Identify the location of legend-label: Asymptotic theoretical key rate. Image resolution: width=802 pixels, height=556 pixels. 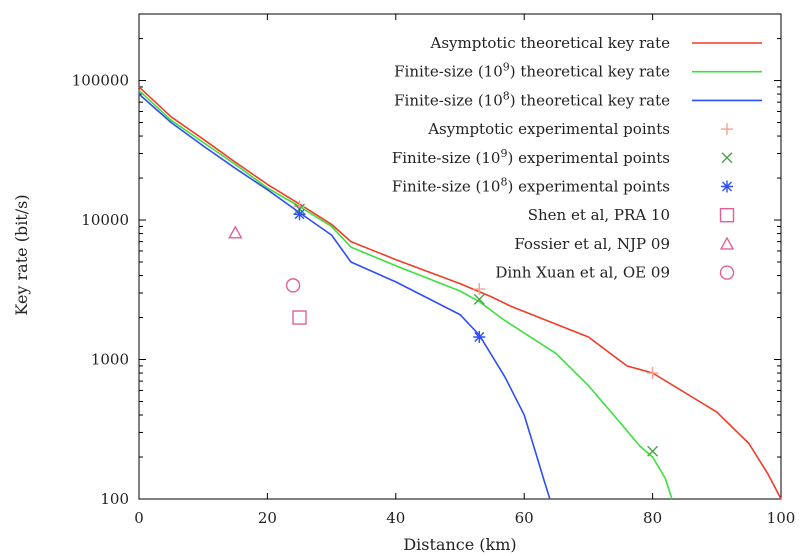
(550, 43).